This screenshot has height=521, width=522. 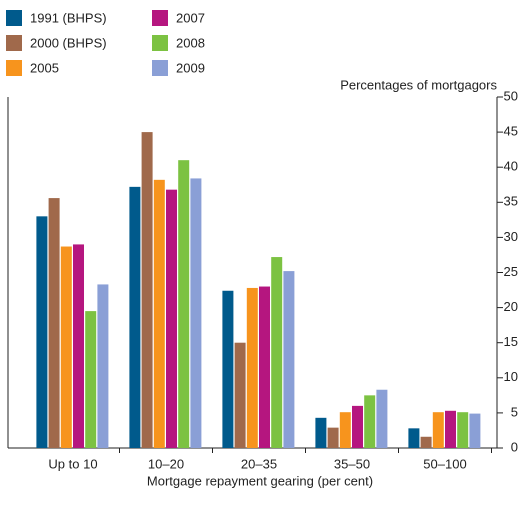 I want to click on y-tick-label: 15, so click(x=511, y=341).